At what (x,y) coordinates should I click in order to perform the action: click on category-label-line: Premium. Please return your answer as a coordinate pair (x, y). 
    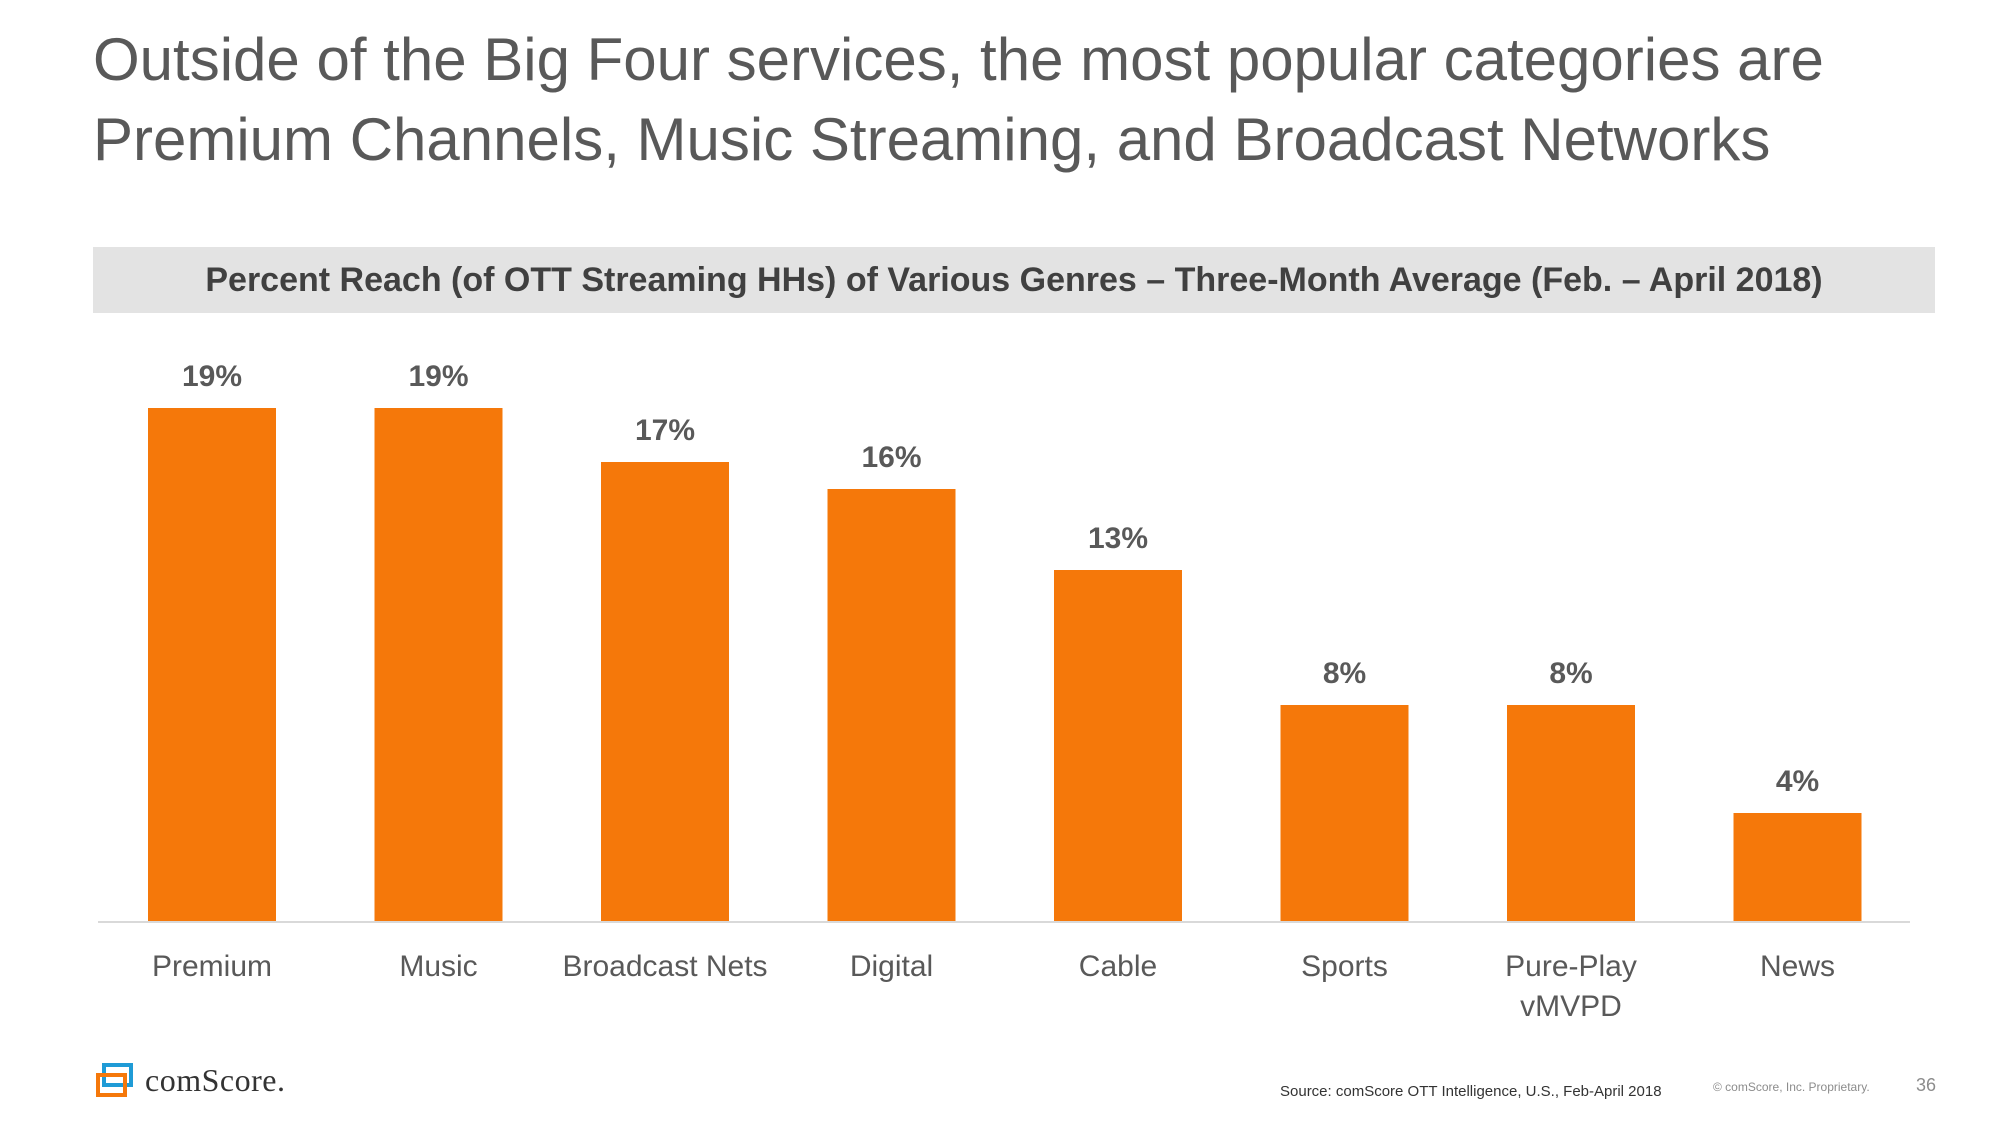
    Looking at the image, I should click on (212, 966).